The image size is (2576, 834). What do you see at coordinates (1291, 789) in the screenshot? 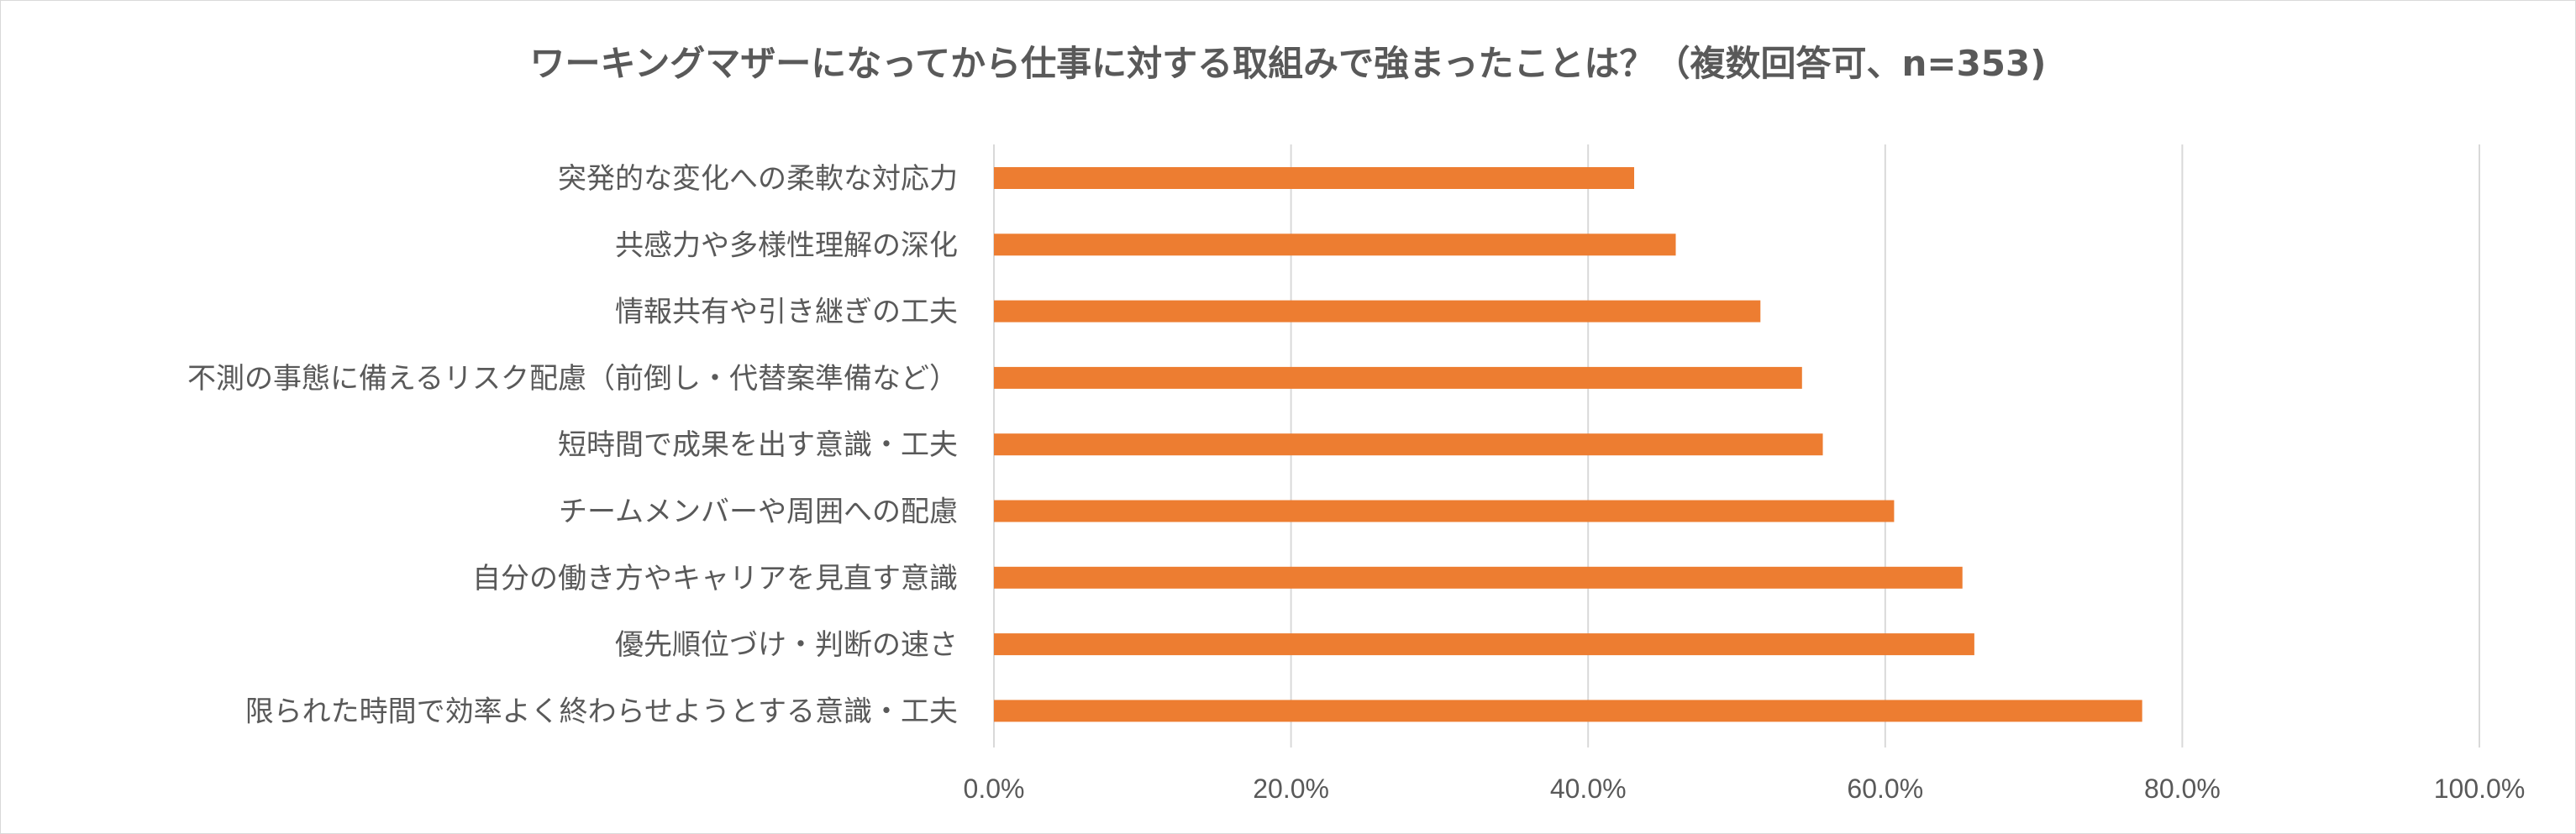
I see `x-tick-label: 20.0%` at bounding box center [1291, 789].